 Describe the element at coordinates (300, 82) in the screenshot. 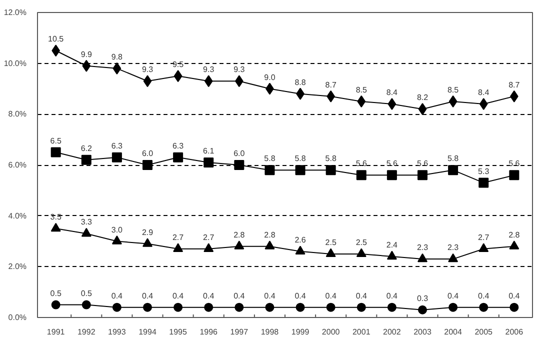

I see `data-label: 8.8` at that location.